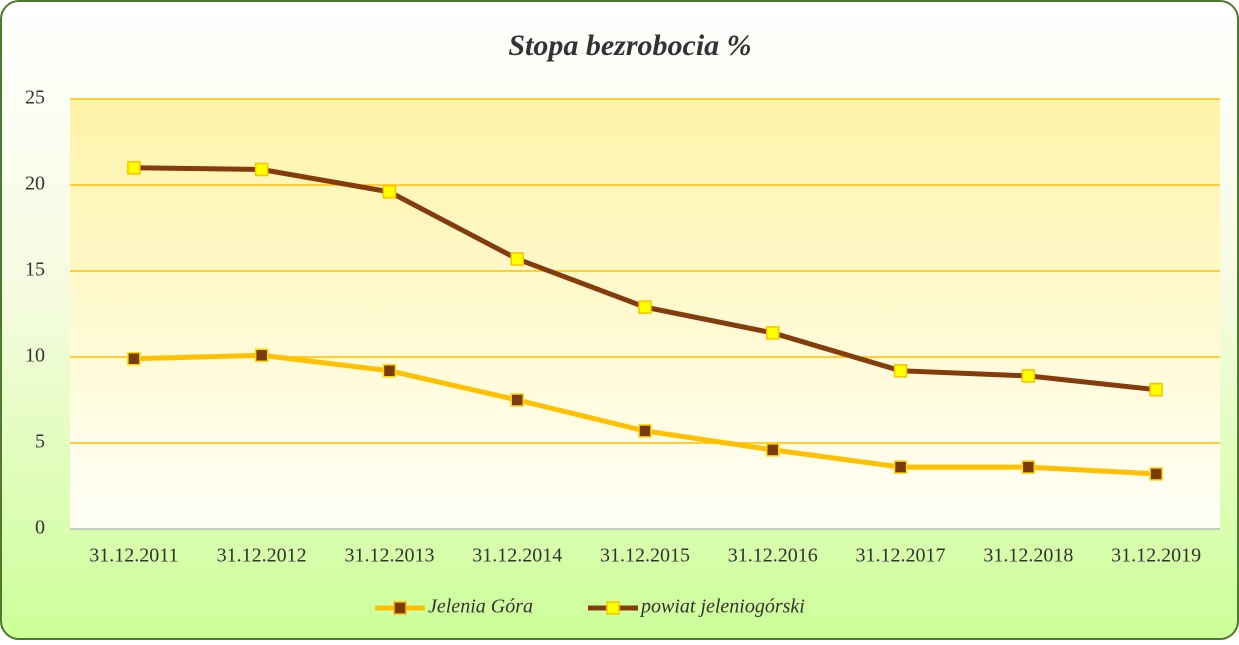 Image resolution: width=1239 pixels, height=645 pixels. What do you see at coordinates (35, 270) in the screenshot?
I see `y-tick-label: 15` at bounding box center [35, 270].